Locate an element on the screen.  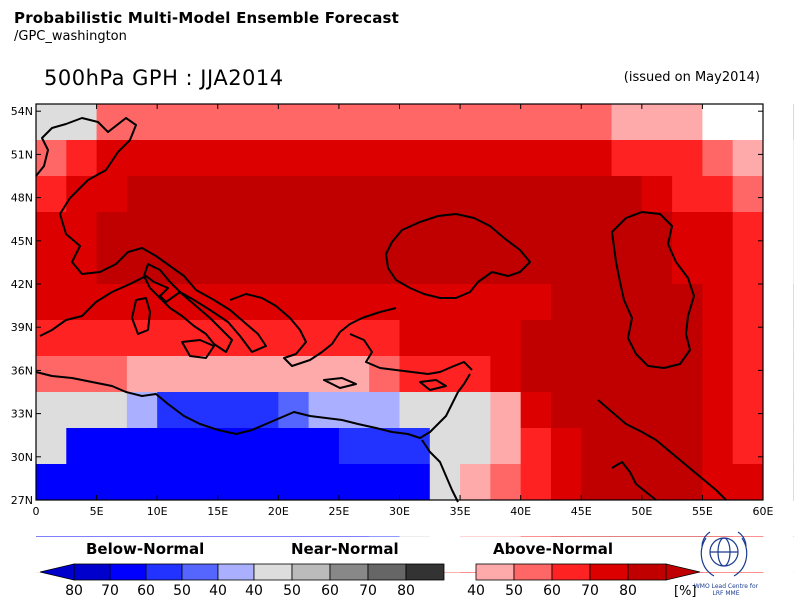
coastline-balkans is located at coordinates (313, 330).